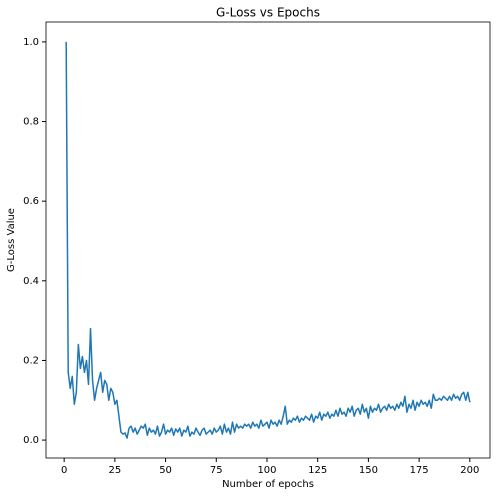 This screenshot has width=497, height=496. I want to click on x-tick-label: 175, so click(419, 470).